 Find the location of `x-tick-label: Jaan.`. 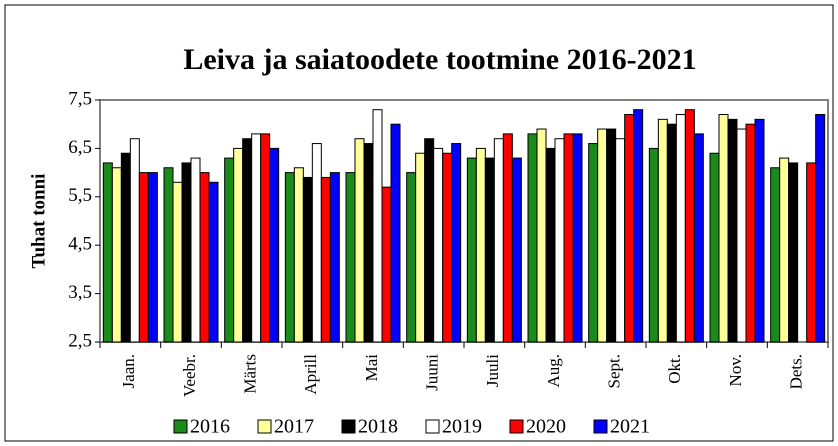

x-tick-label: Jaan. is located at coordinates (128, 371).